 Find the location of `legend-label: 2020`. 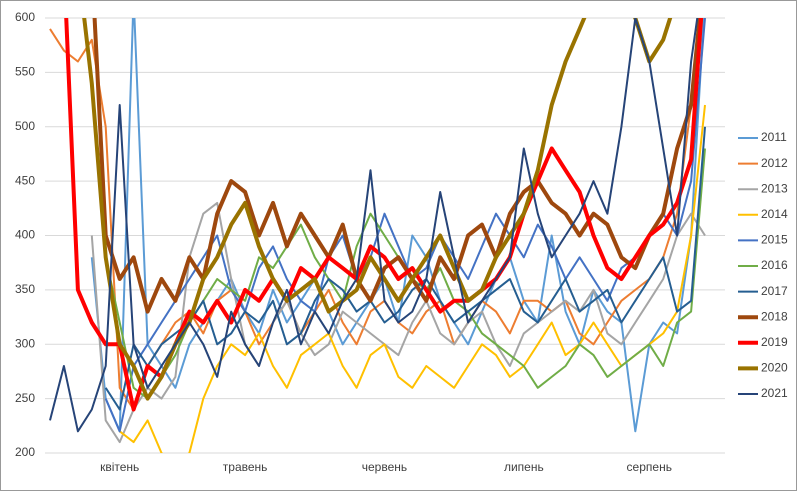

legend-label: 2020 is located at coordinates (774, 368).